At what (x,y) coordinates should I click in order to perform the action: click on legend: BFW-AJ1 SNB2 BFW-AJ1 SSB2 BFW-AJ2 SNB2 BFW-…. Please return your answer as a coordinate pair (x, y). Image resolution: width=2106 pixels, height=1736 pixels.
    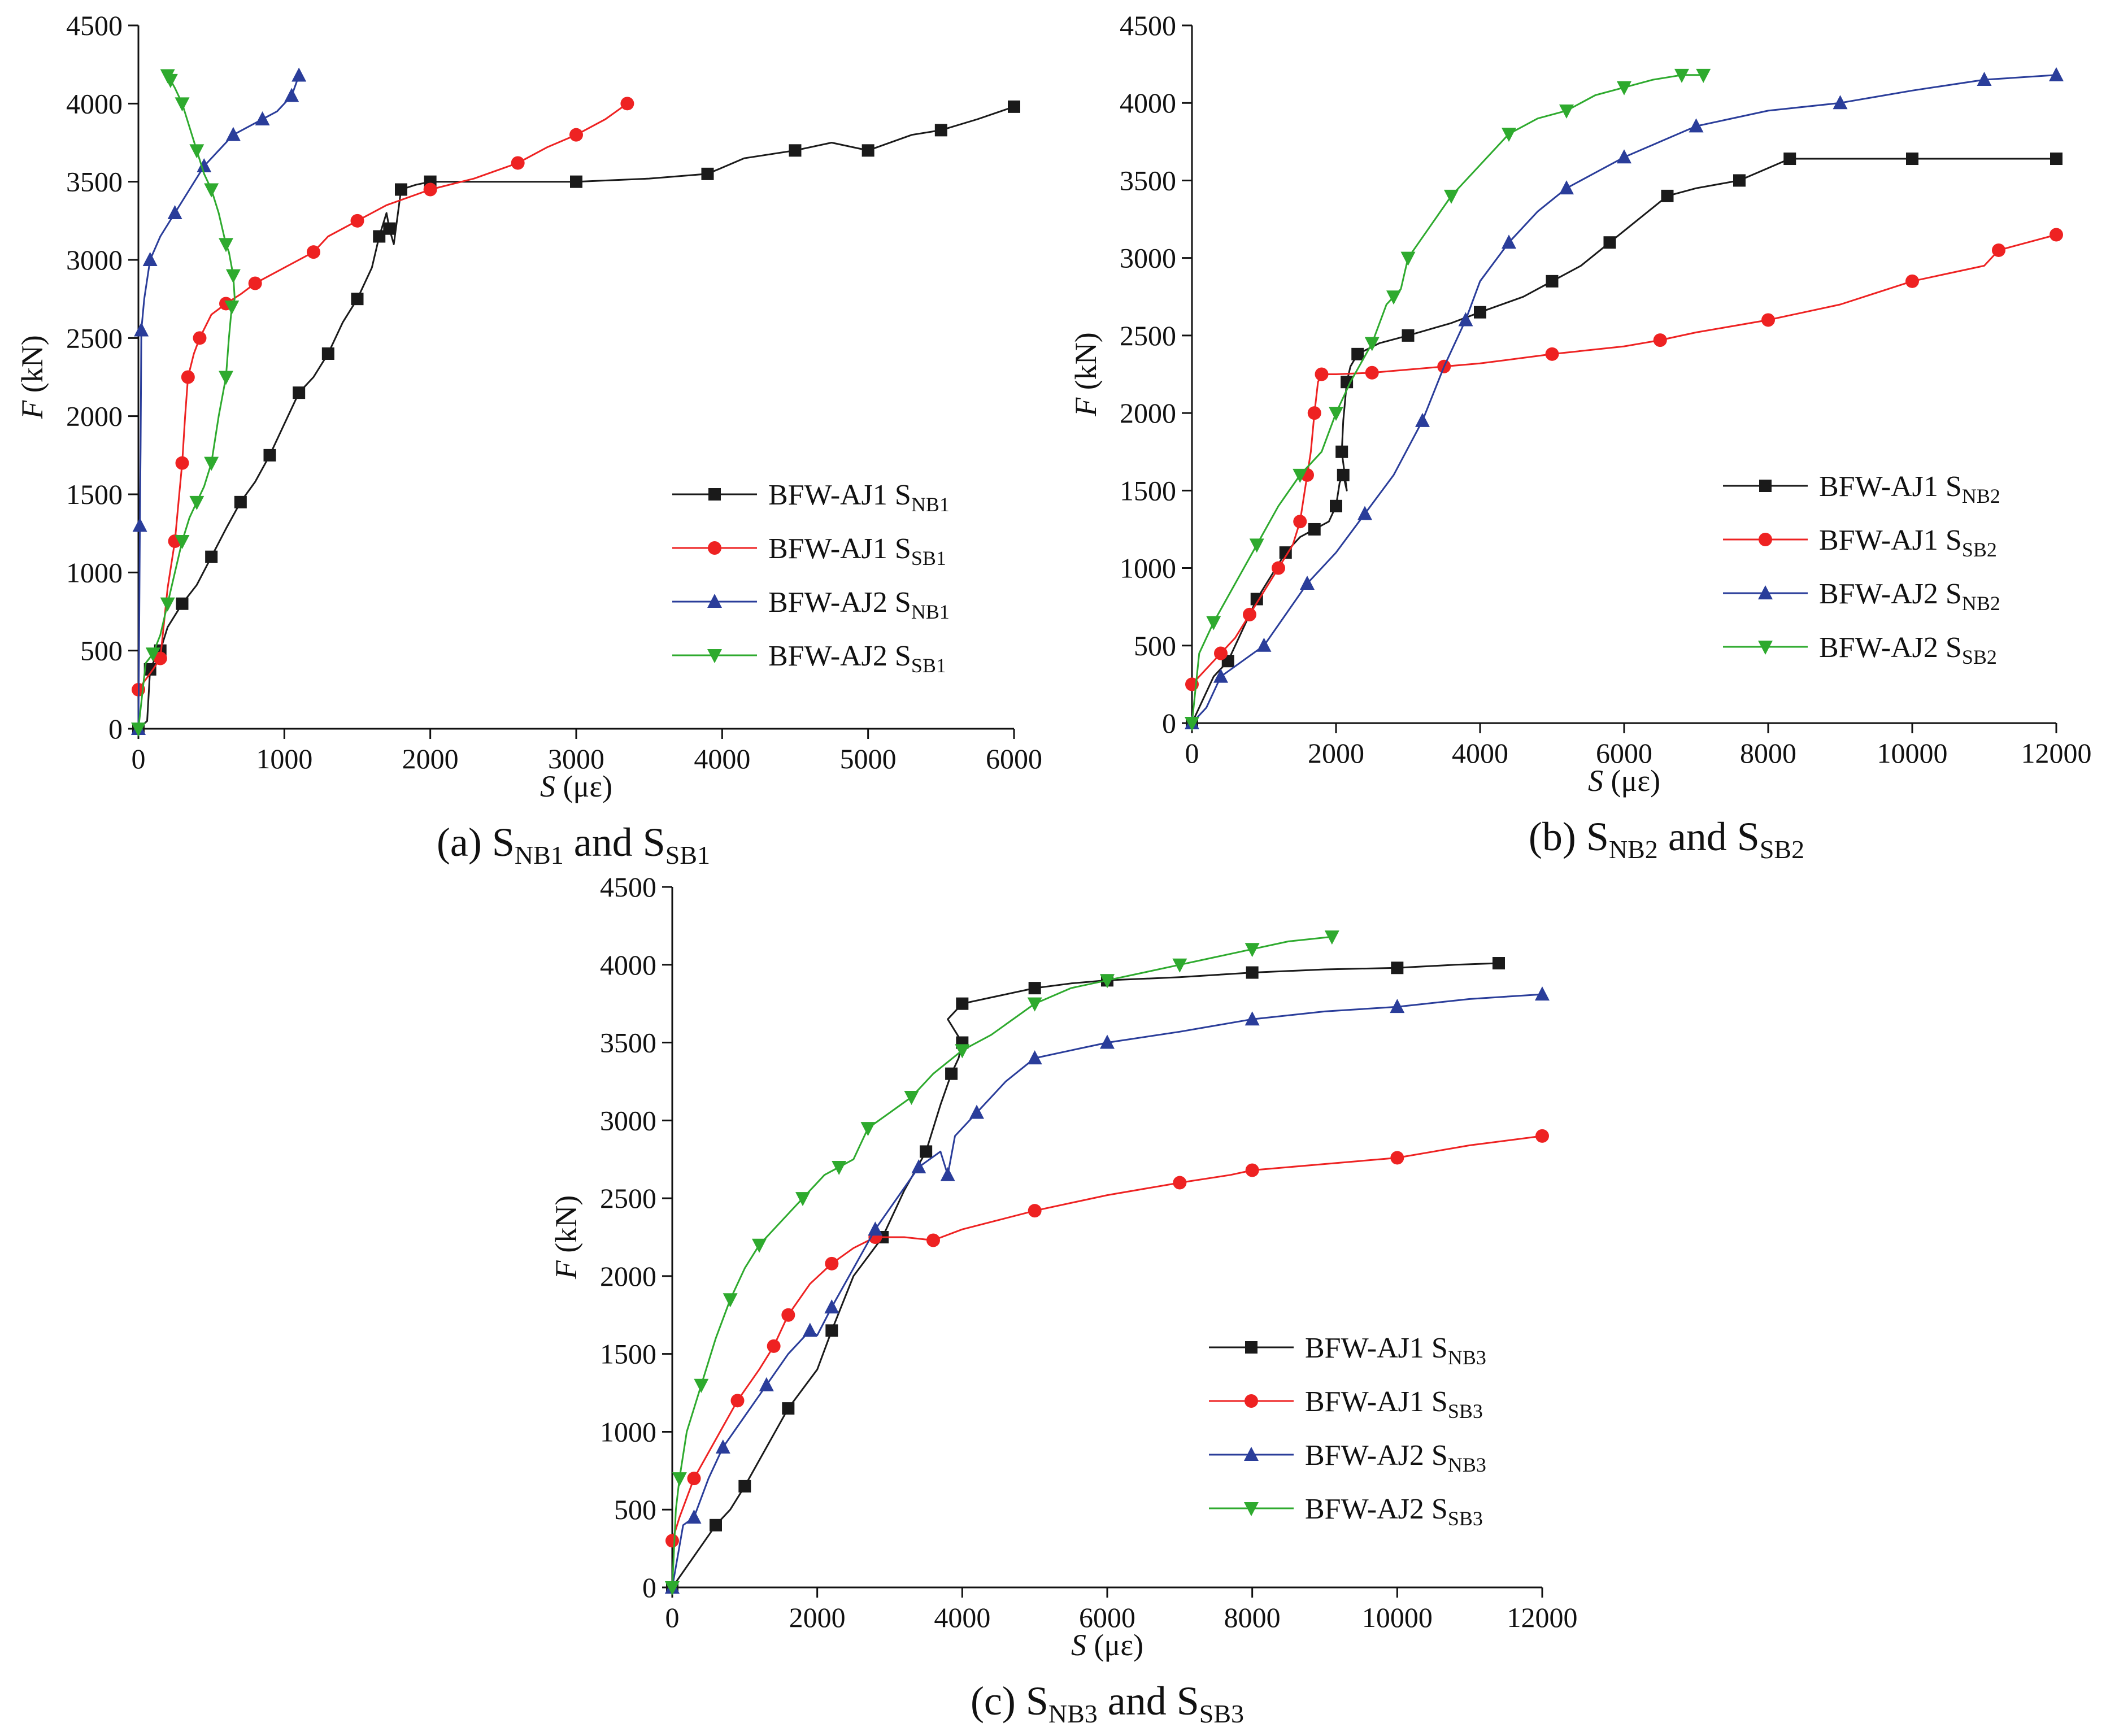
    Looking at the image, I should click on (1861, 569).